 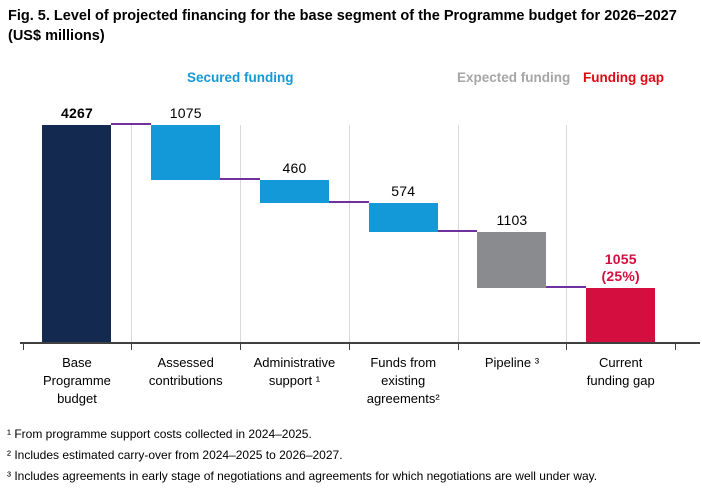 What do you see at coordinates (294, 371) in the screenshot?
I see `axis-label-administrative-support: Administrative support ¹` at bounding box center [294, 371].